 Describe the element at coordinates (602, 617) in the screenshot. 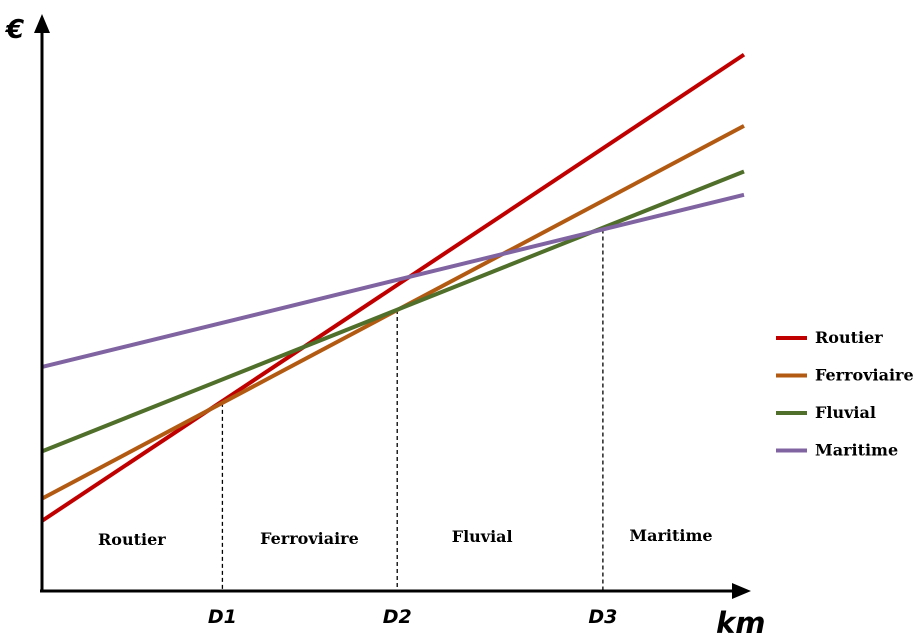

I see `x-tick-label-d3: D3` at that location.